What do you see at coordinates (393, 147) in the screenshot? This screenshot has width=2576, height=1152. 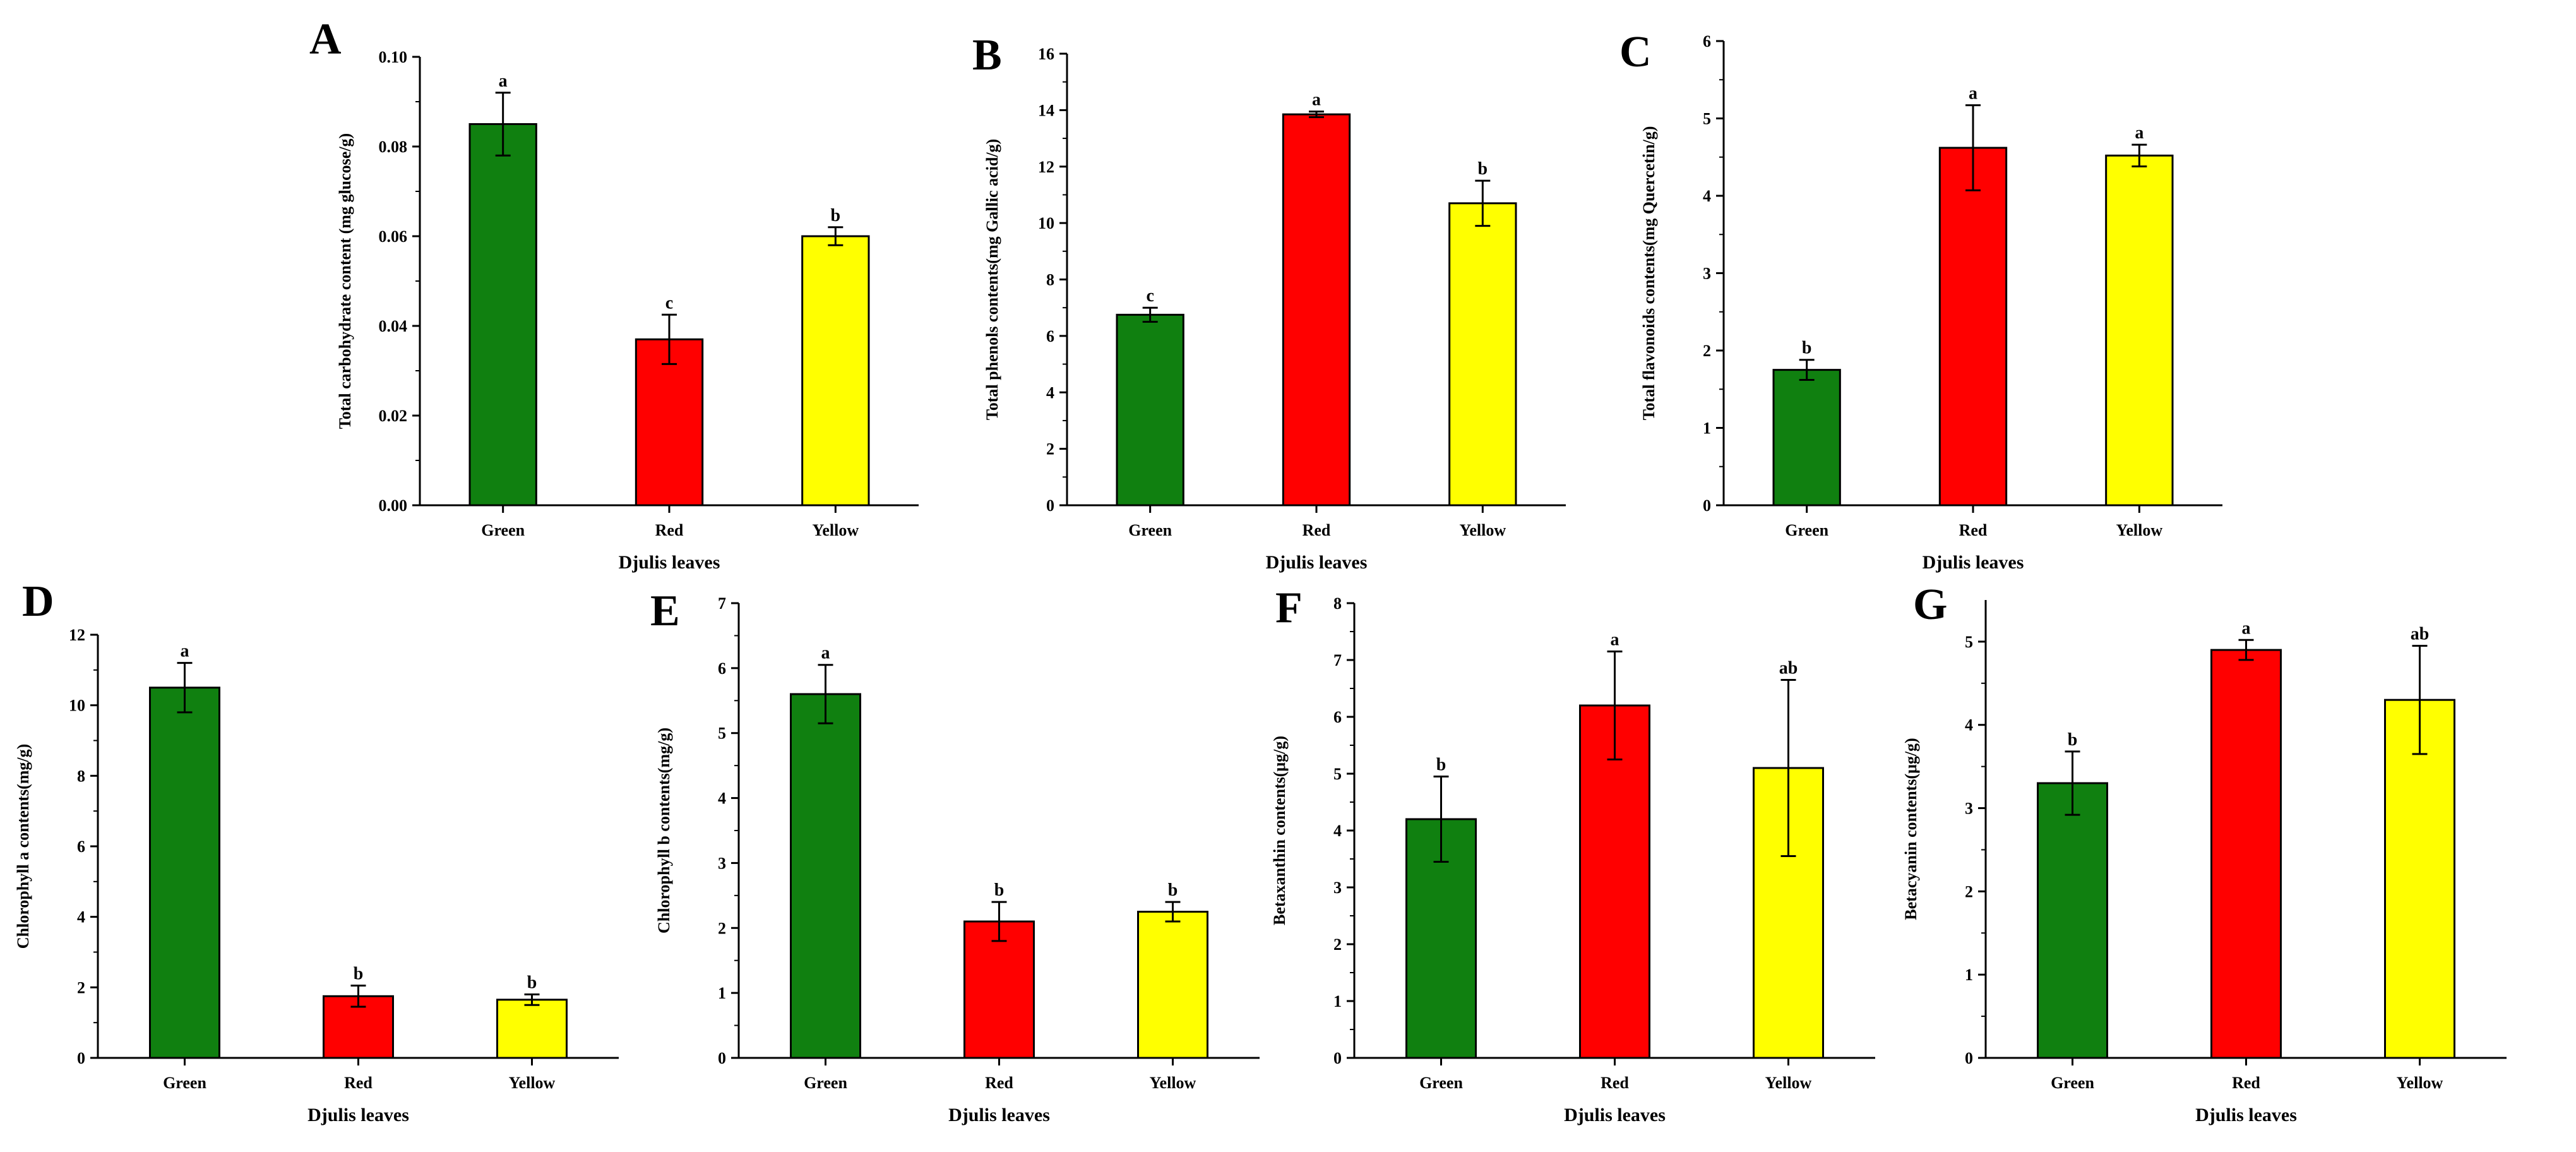 I see `y-tick-label: 0.08` at bounding box center [393, 147].